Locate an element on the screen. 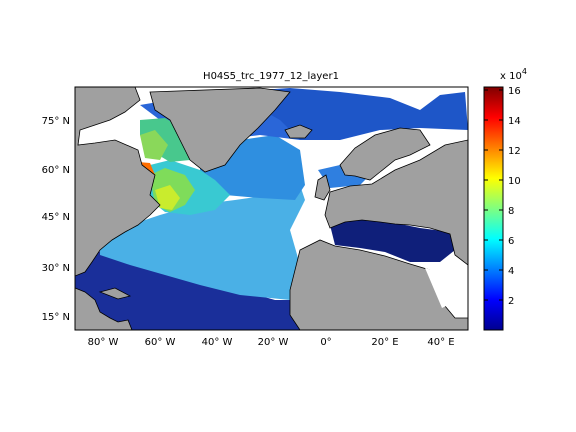 The height and width of the screenshot is (432, 576). colorbar-multiplier: x 104 is located at coordinates (513, 74).